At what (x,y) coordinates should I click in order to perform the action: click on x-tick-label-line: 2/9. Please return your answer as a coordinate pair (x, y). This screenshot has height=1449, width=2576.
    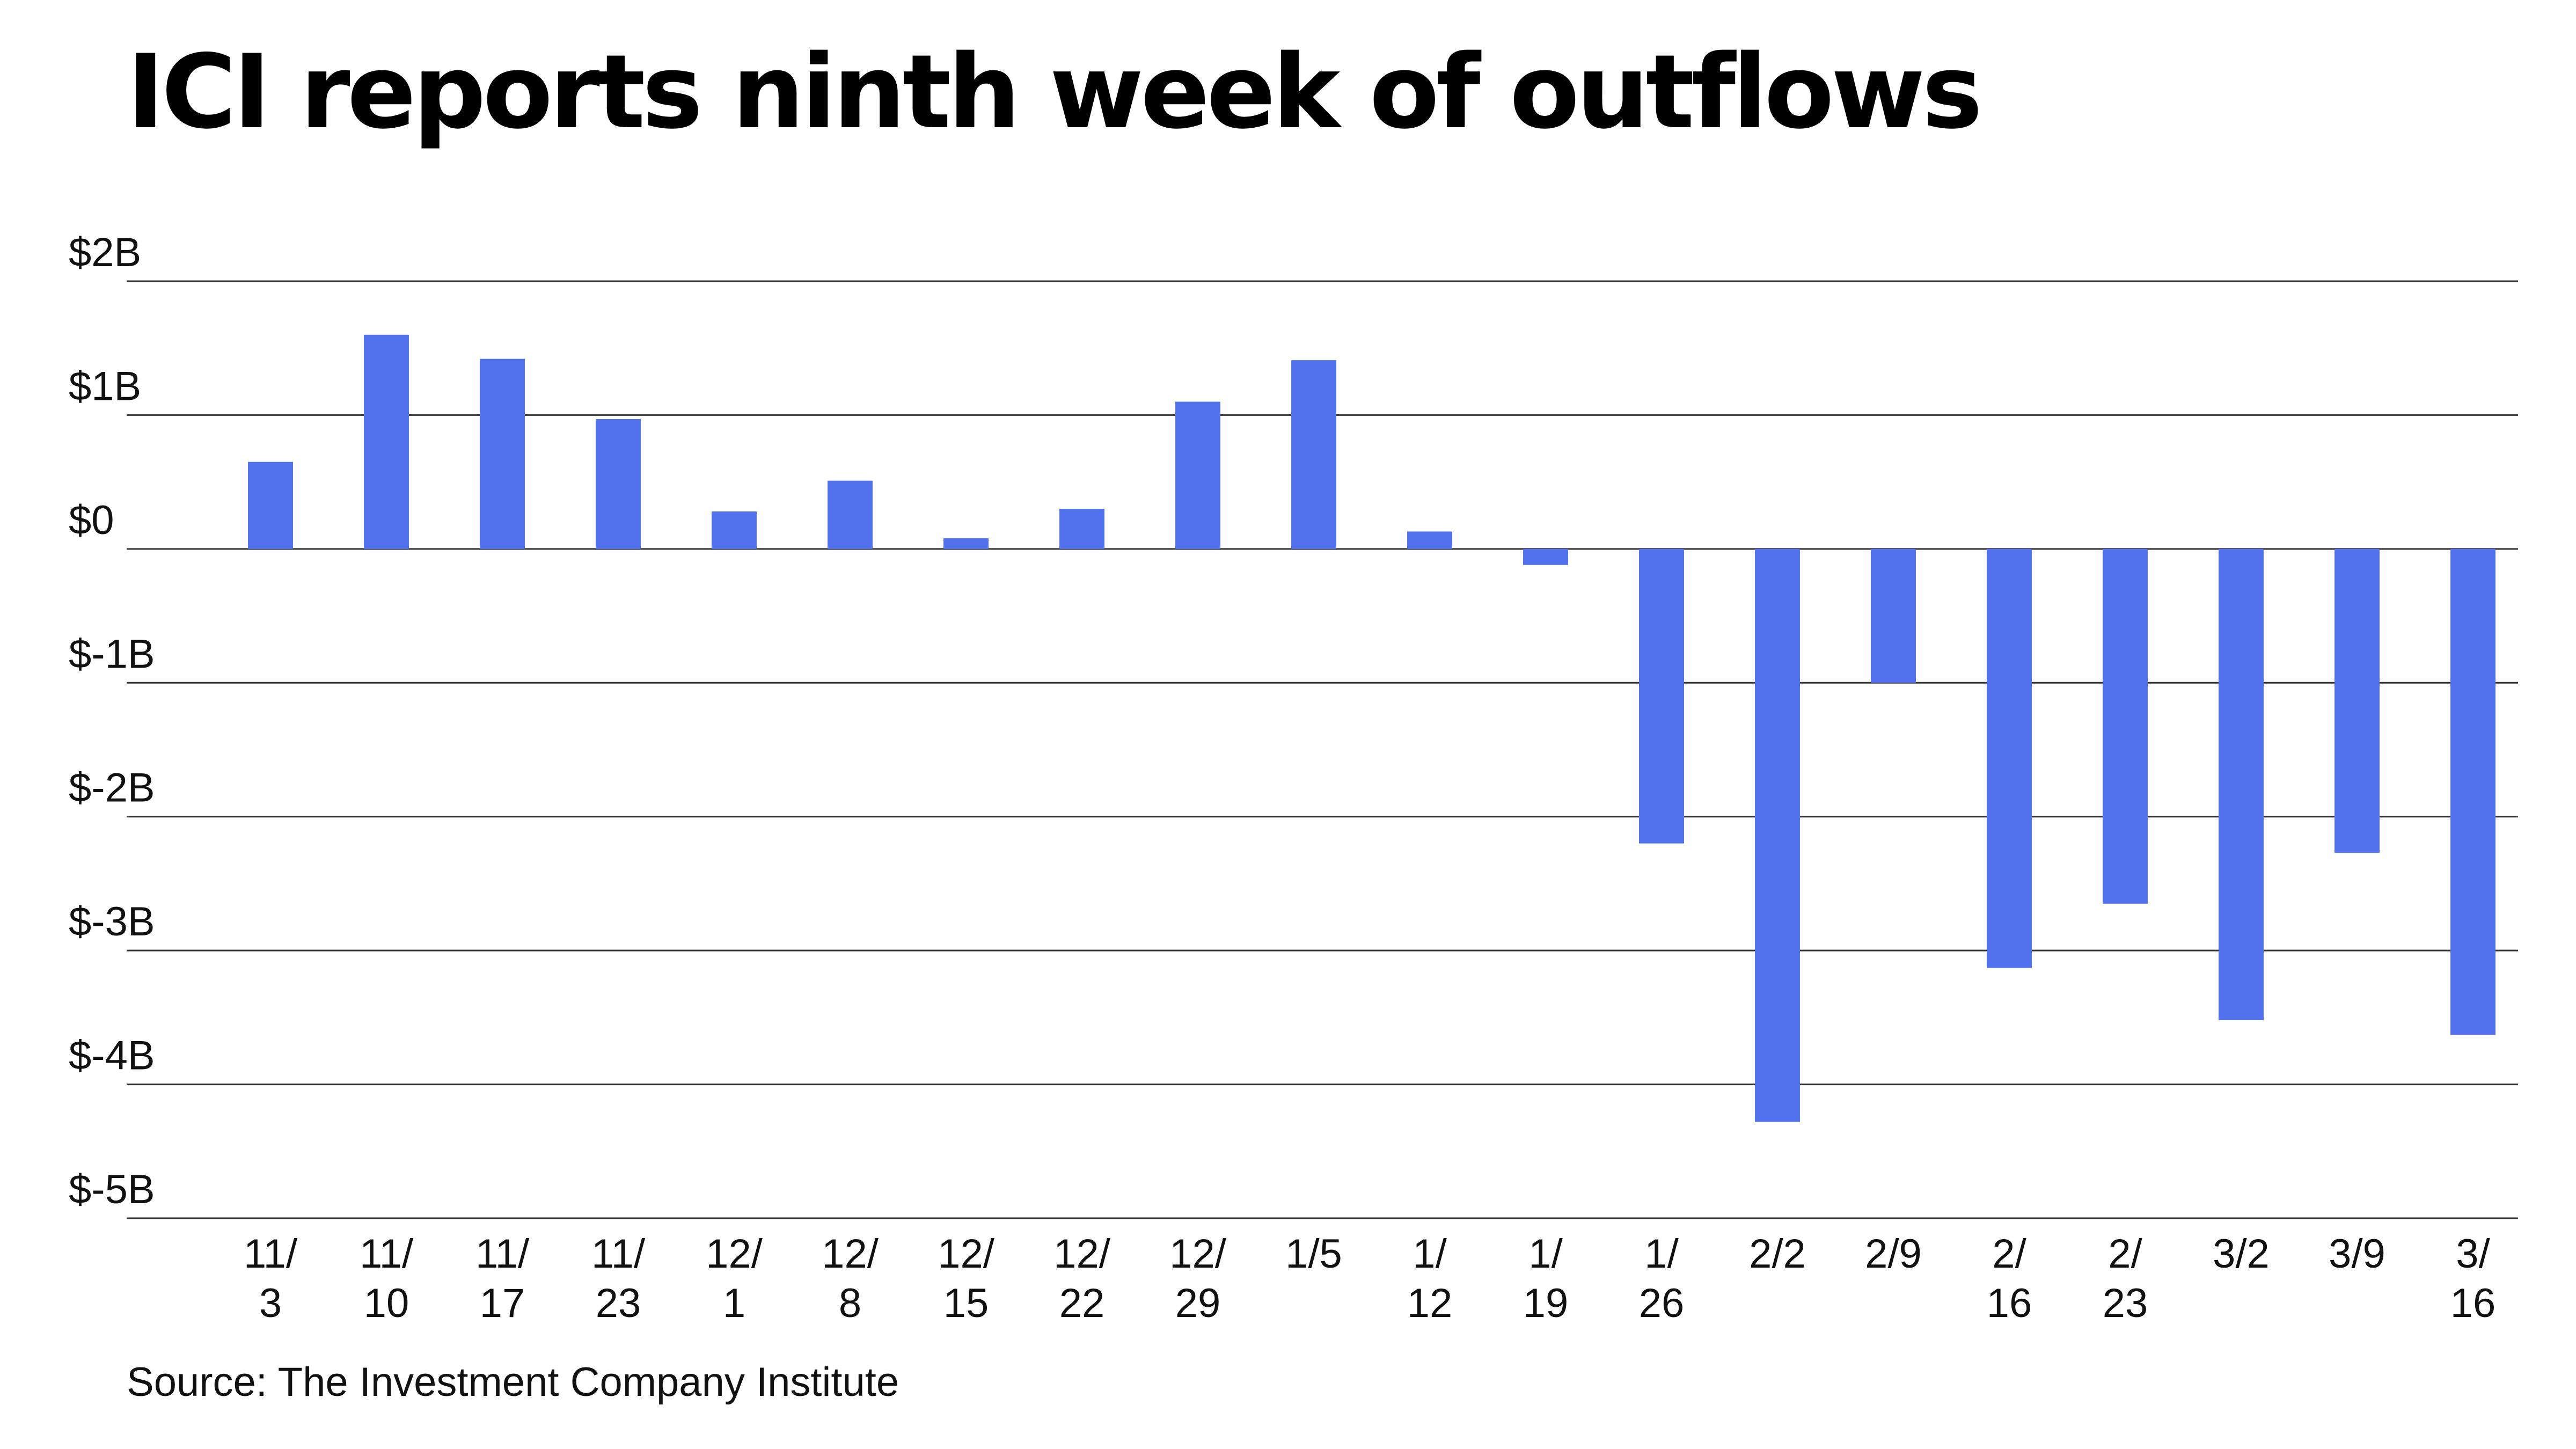
    Looking at the image, I should click on (1893, 1254).